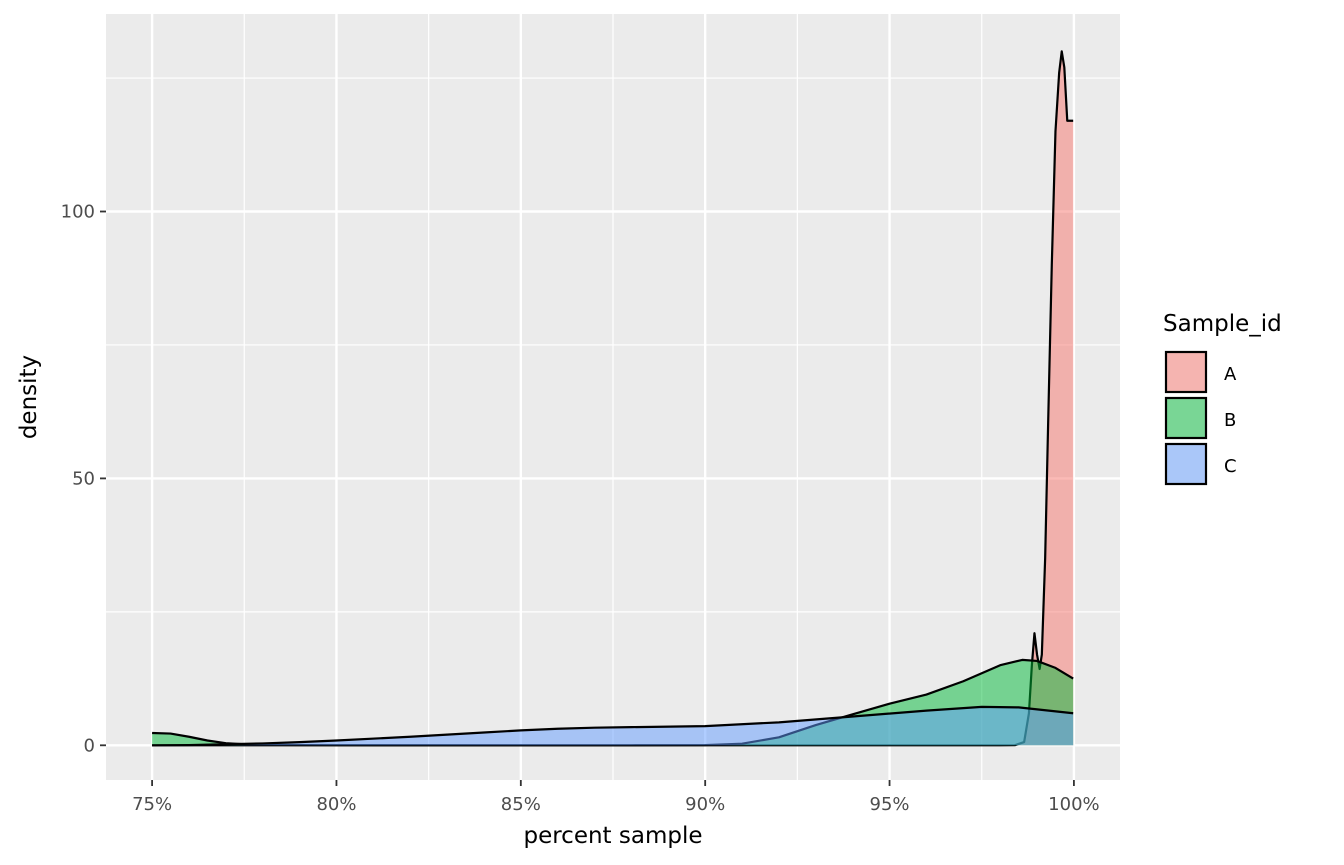  Describe the element at coordinates (1230, 420) in the screenshot. I see `legend-label-B: B` at that location.